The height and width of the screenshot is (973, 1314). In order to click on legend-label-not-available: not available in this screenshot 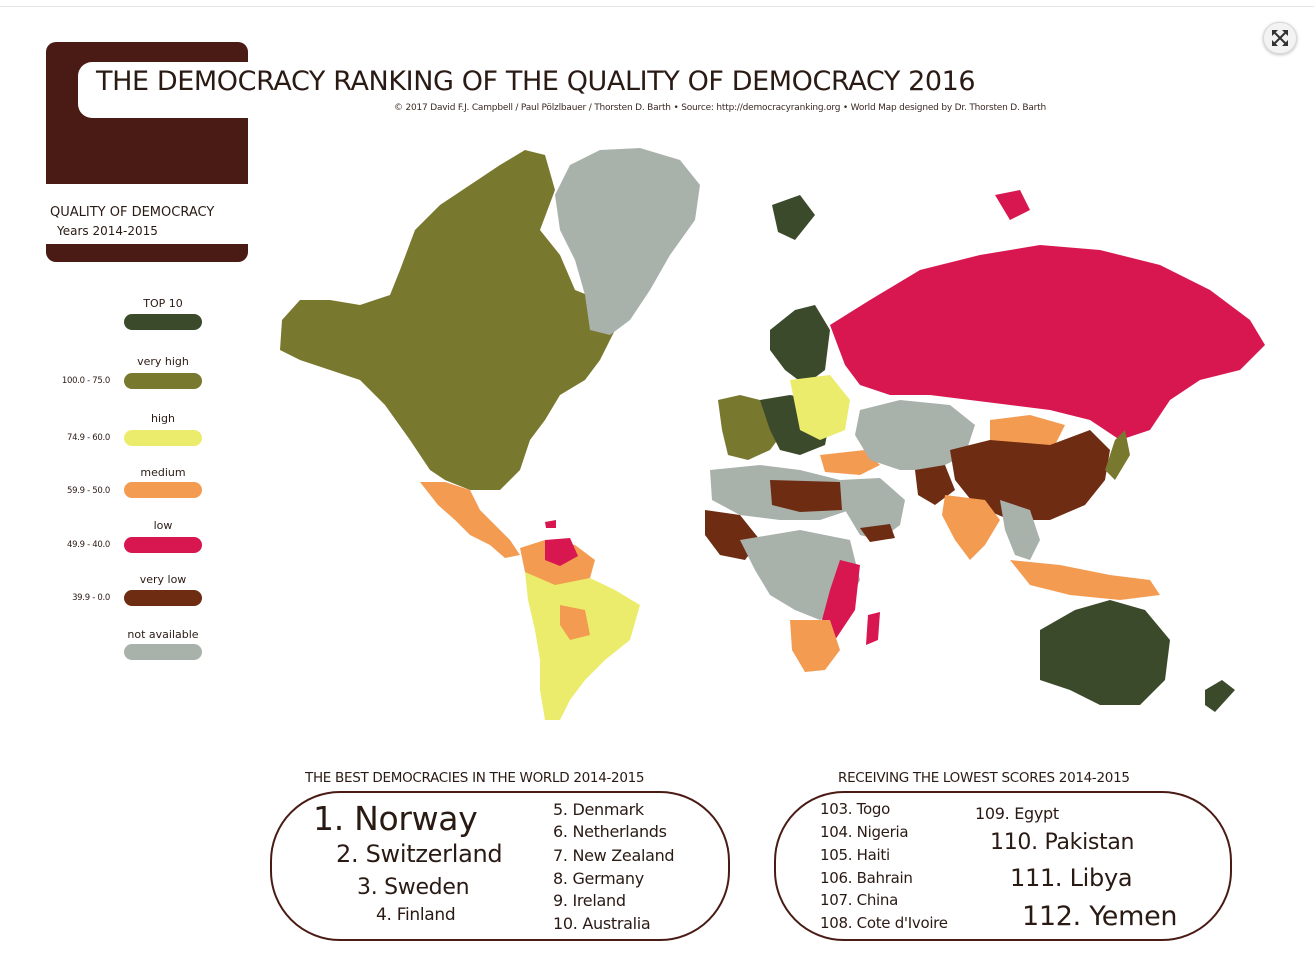, I will do `click(163, 634)`.